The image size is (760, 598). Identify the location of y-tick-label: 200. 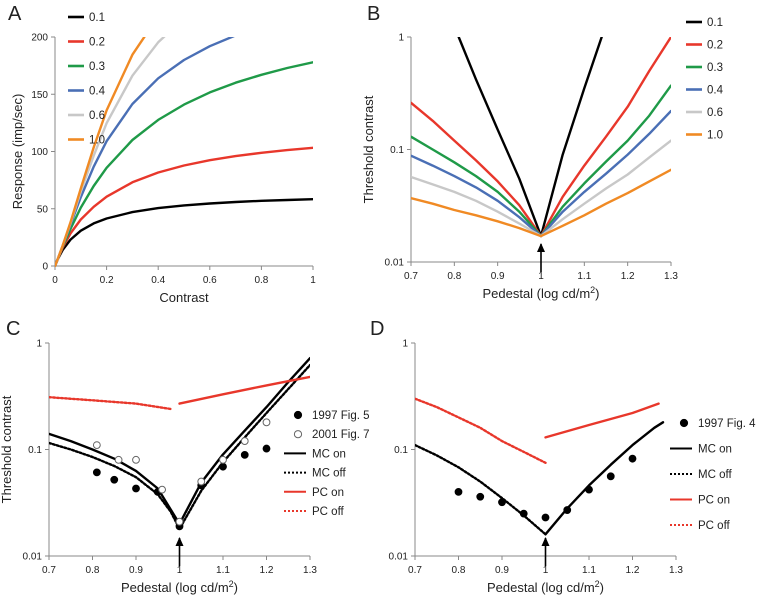
(39, 38).